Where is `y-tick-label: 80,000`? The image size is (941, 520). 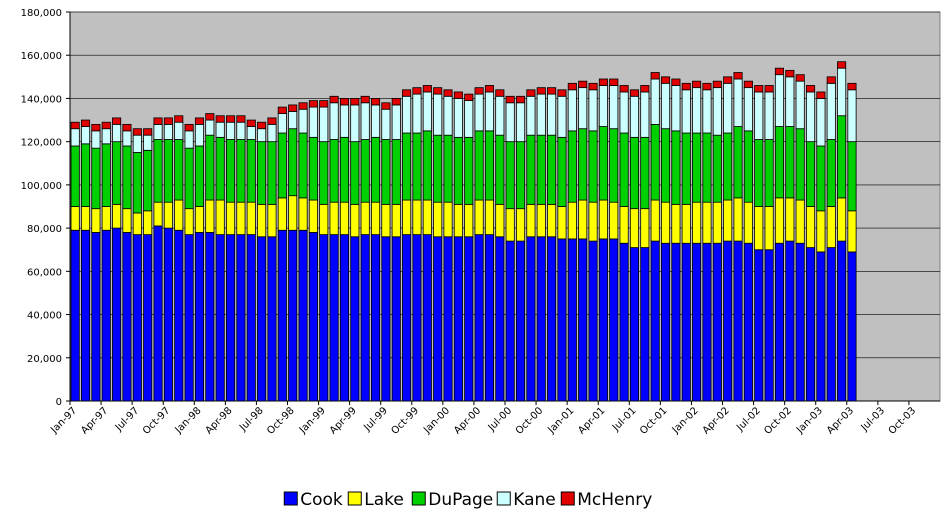
y-tick-label: 80,000 is located at coordinates (44, 229).